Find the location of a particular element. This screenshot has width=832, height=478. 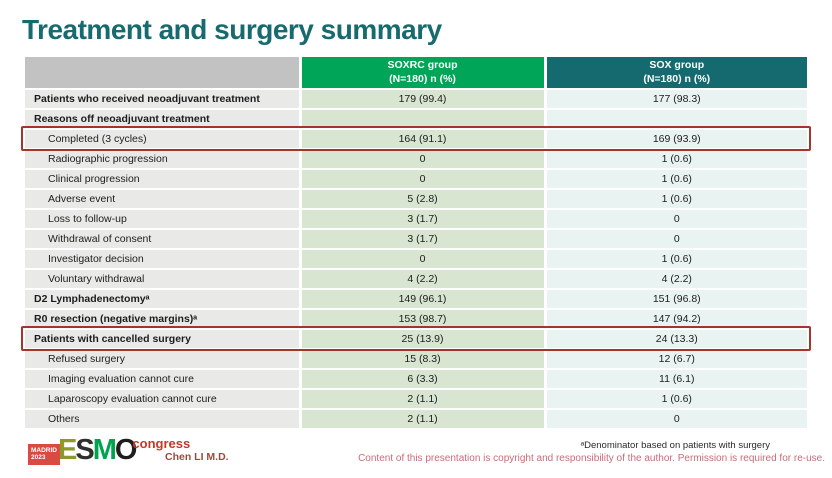

table-row: Completed (3 cycles) 164 (91.1) 169 (93.9) is located at coordinates (416, 139).